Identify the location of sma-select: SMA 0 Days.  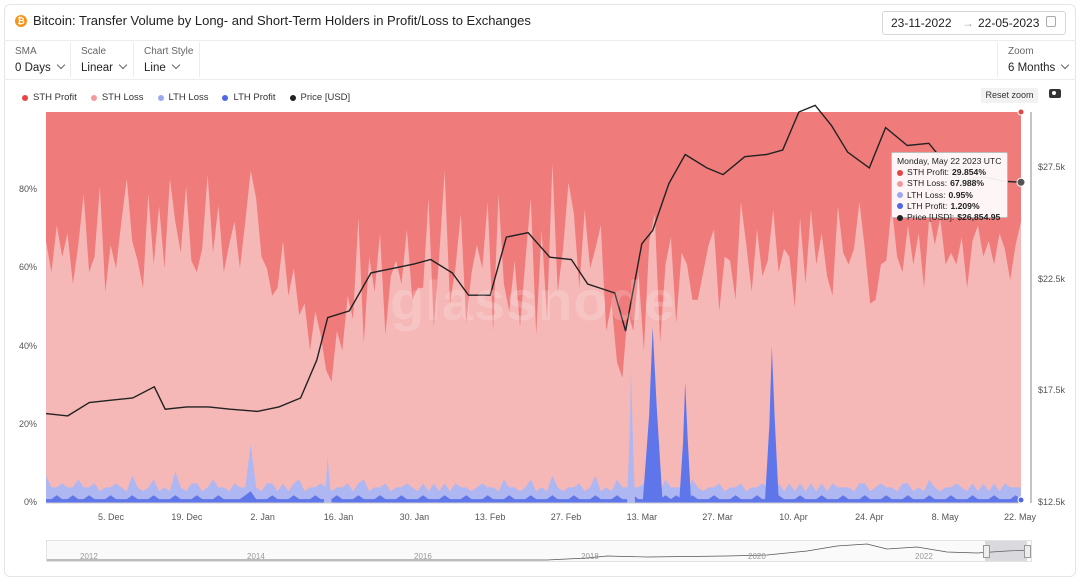
(40, 60).